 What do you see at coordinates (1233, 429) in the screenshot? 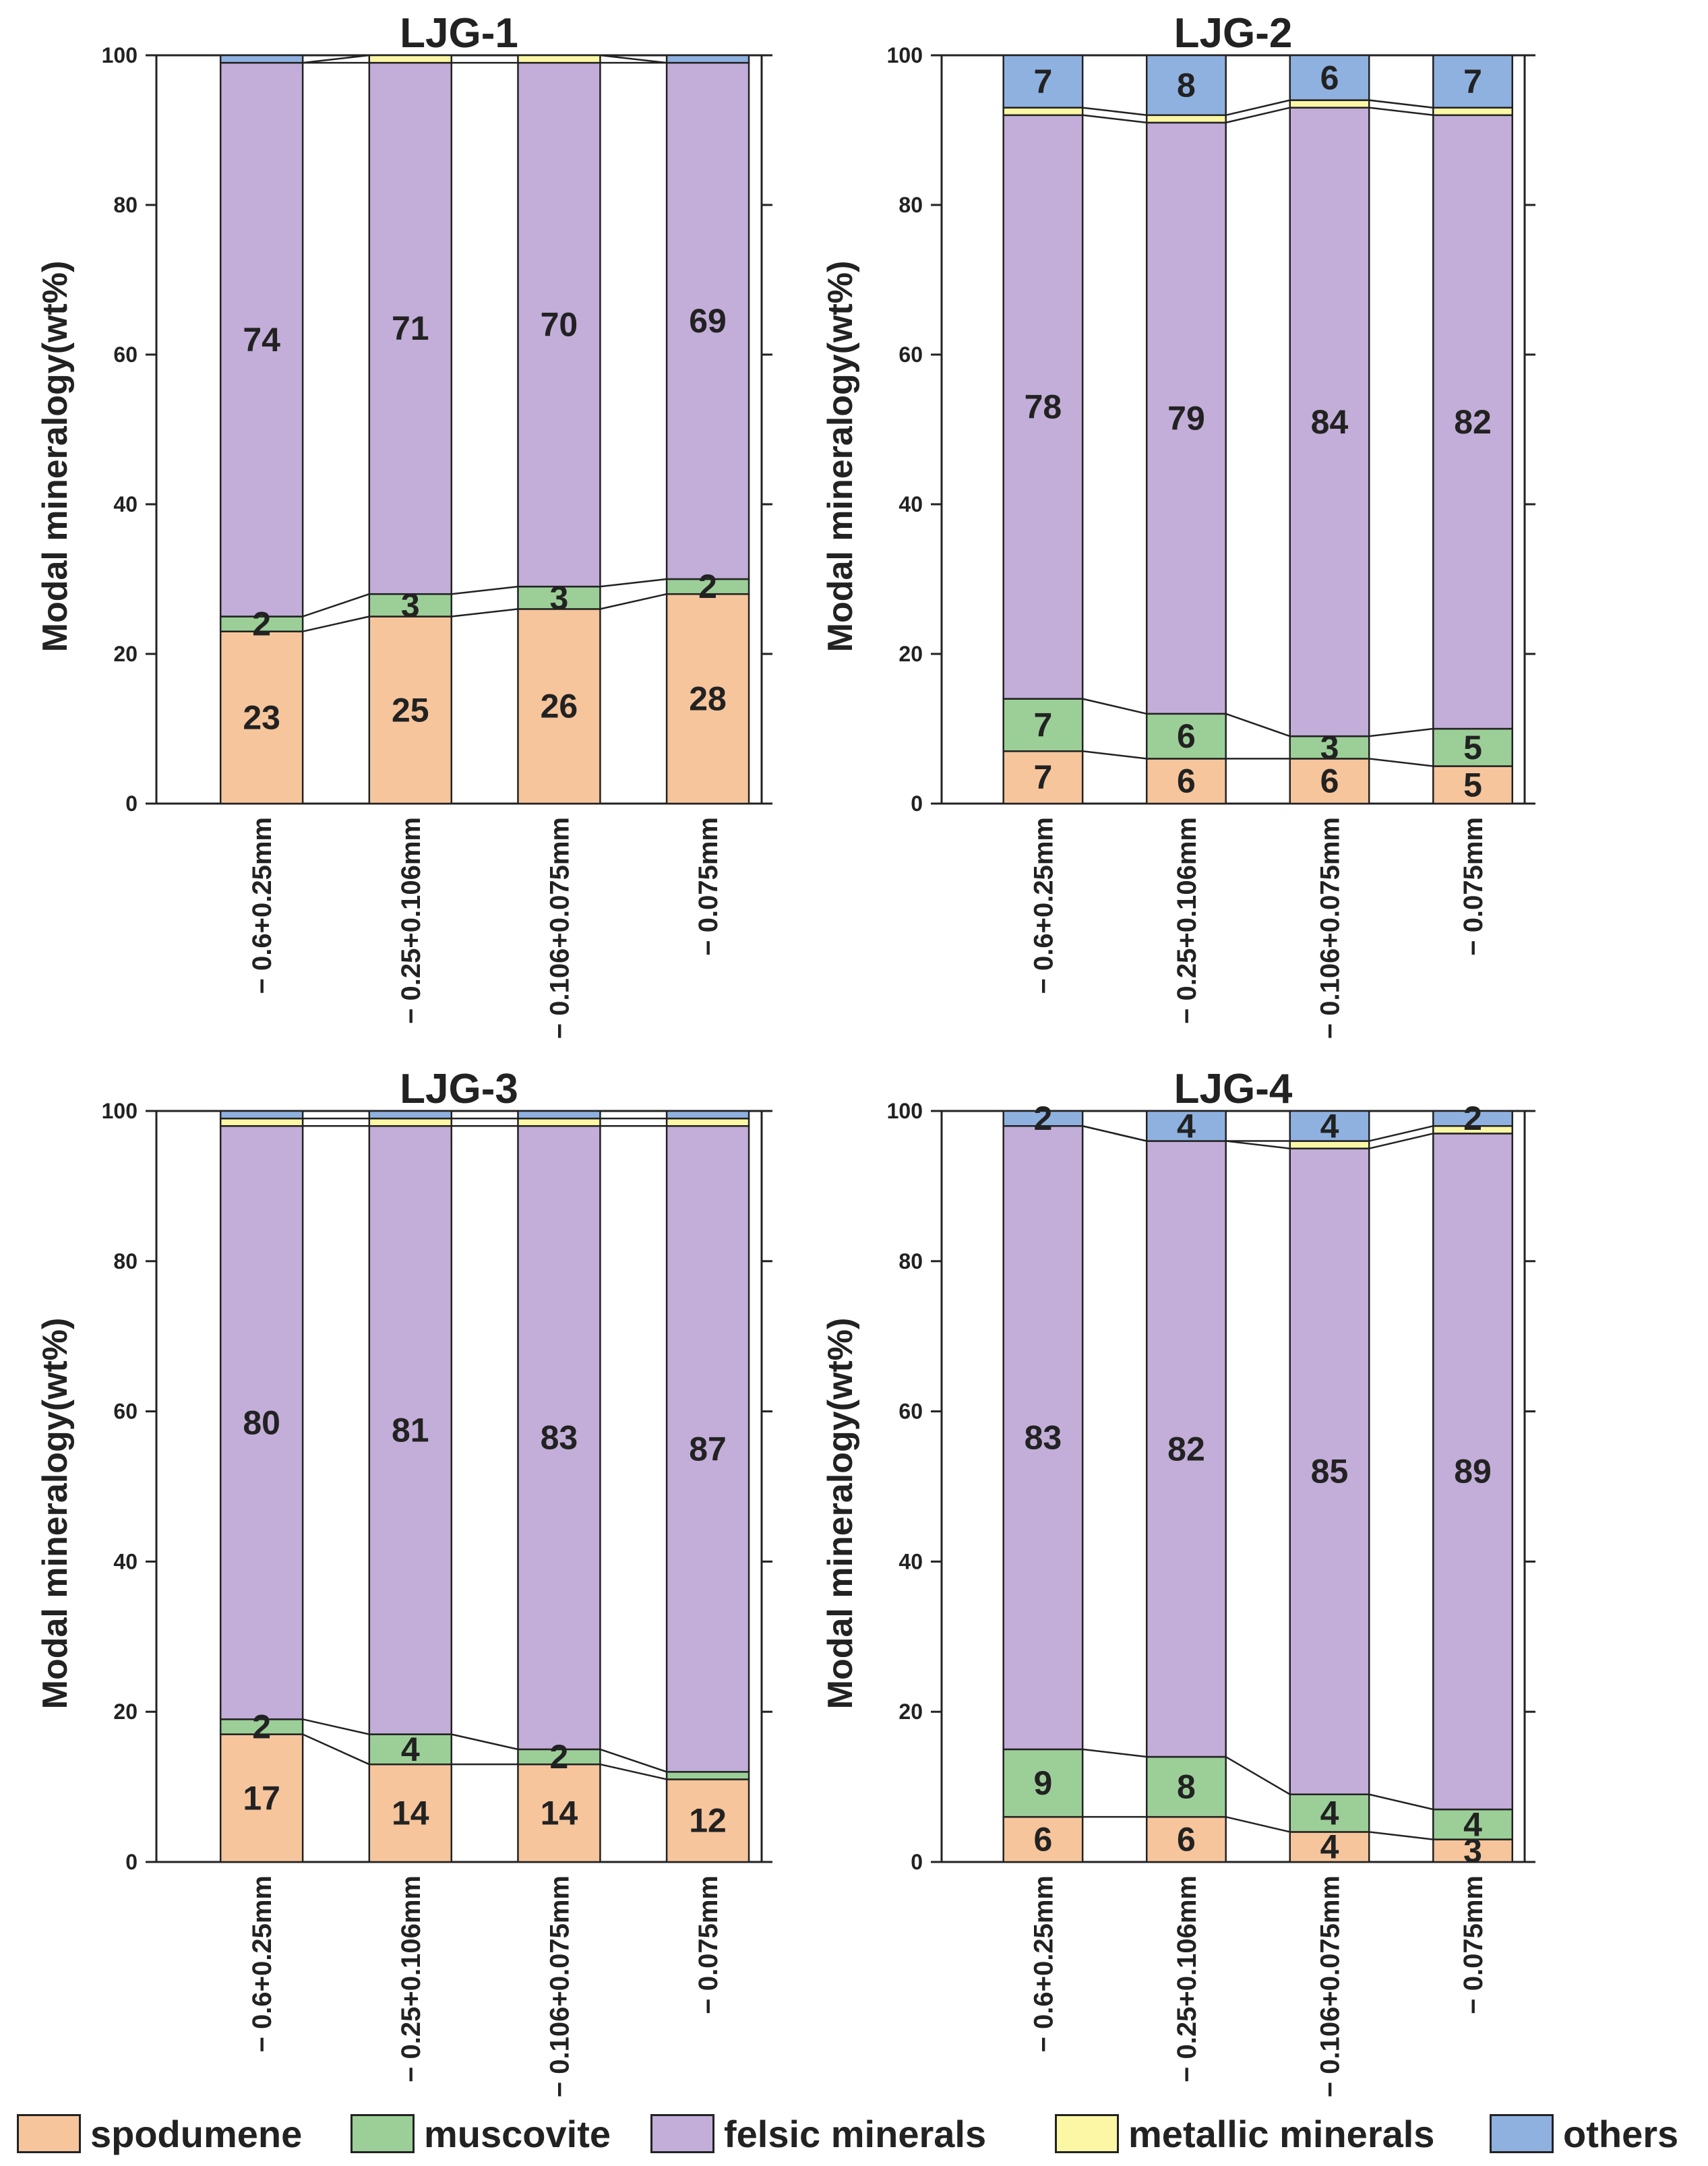
I see `plot-frame` at bounding box center [1233, 429].